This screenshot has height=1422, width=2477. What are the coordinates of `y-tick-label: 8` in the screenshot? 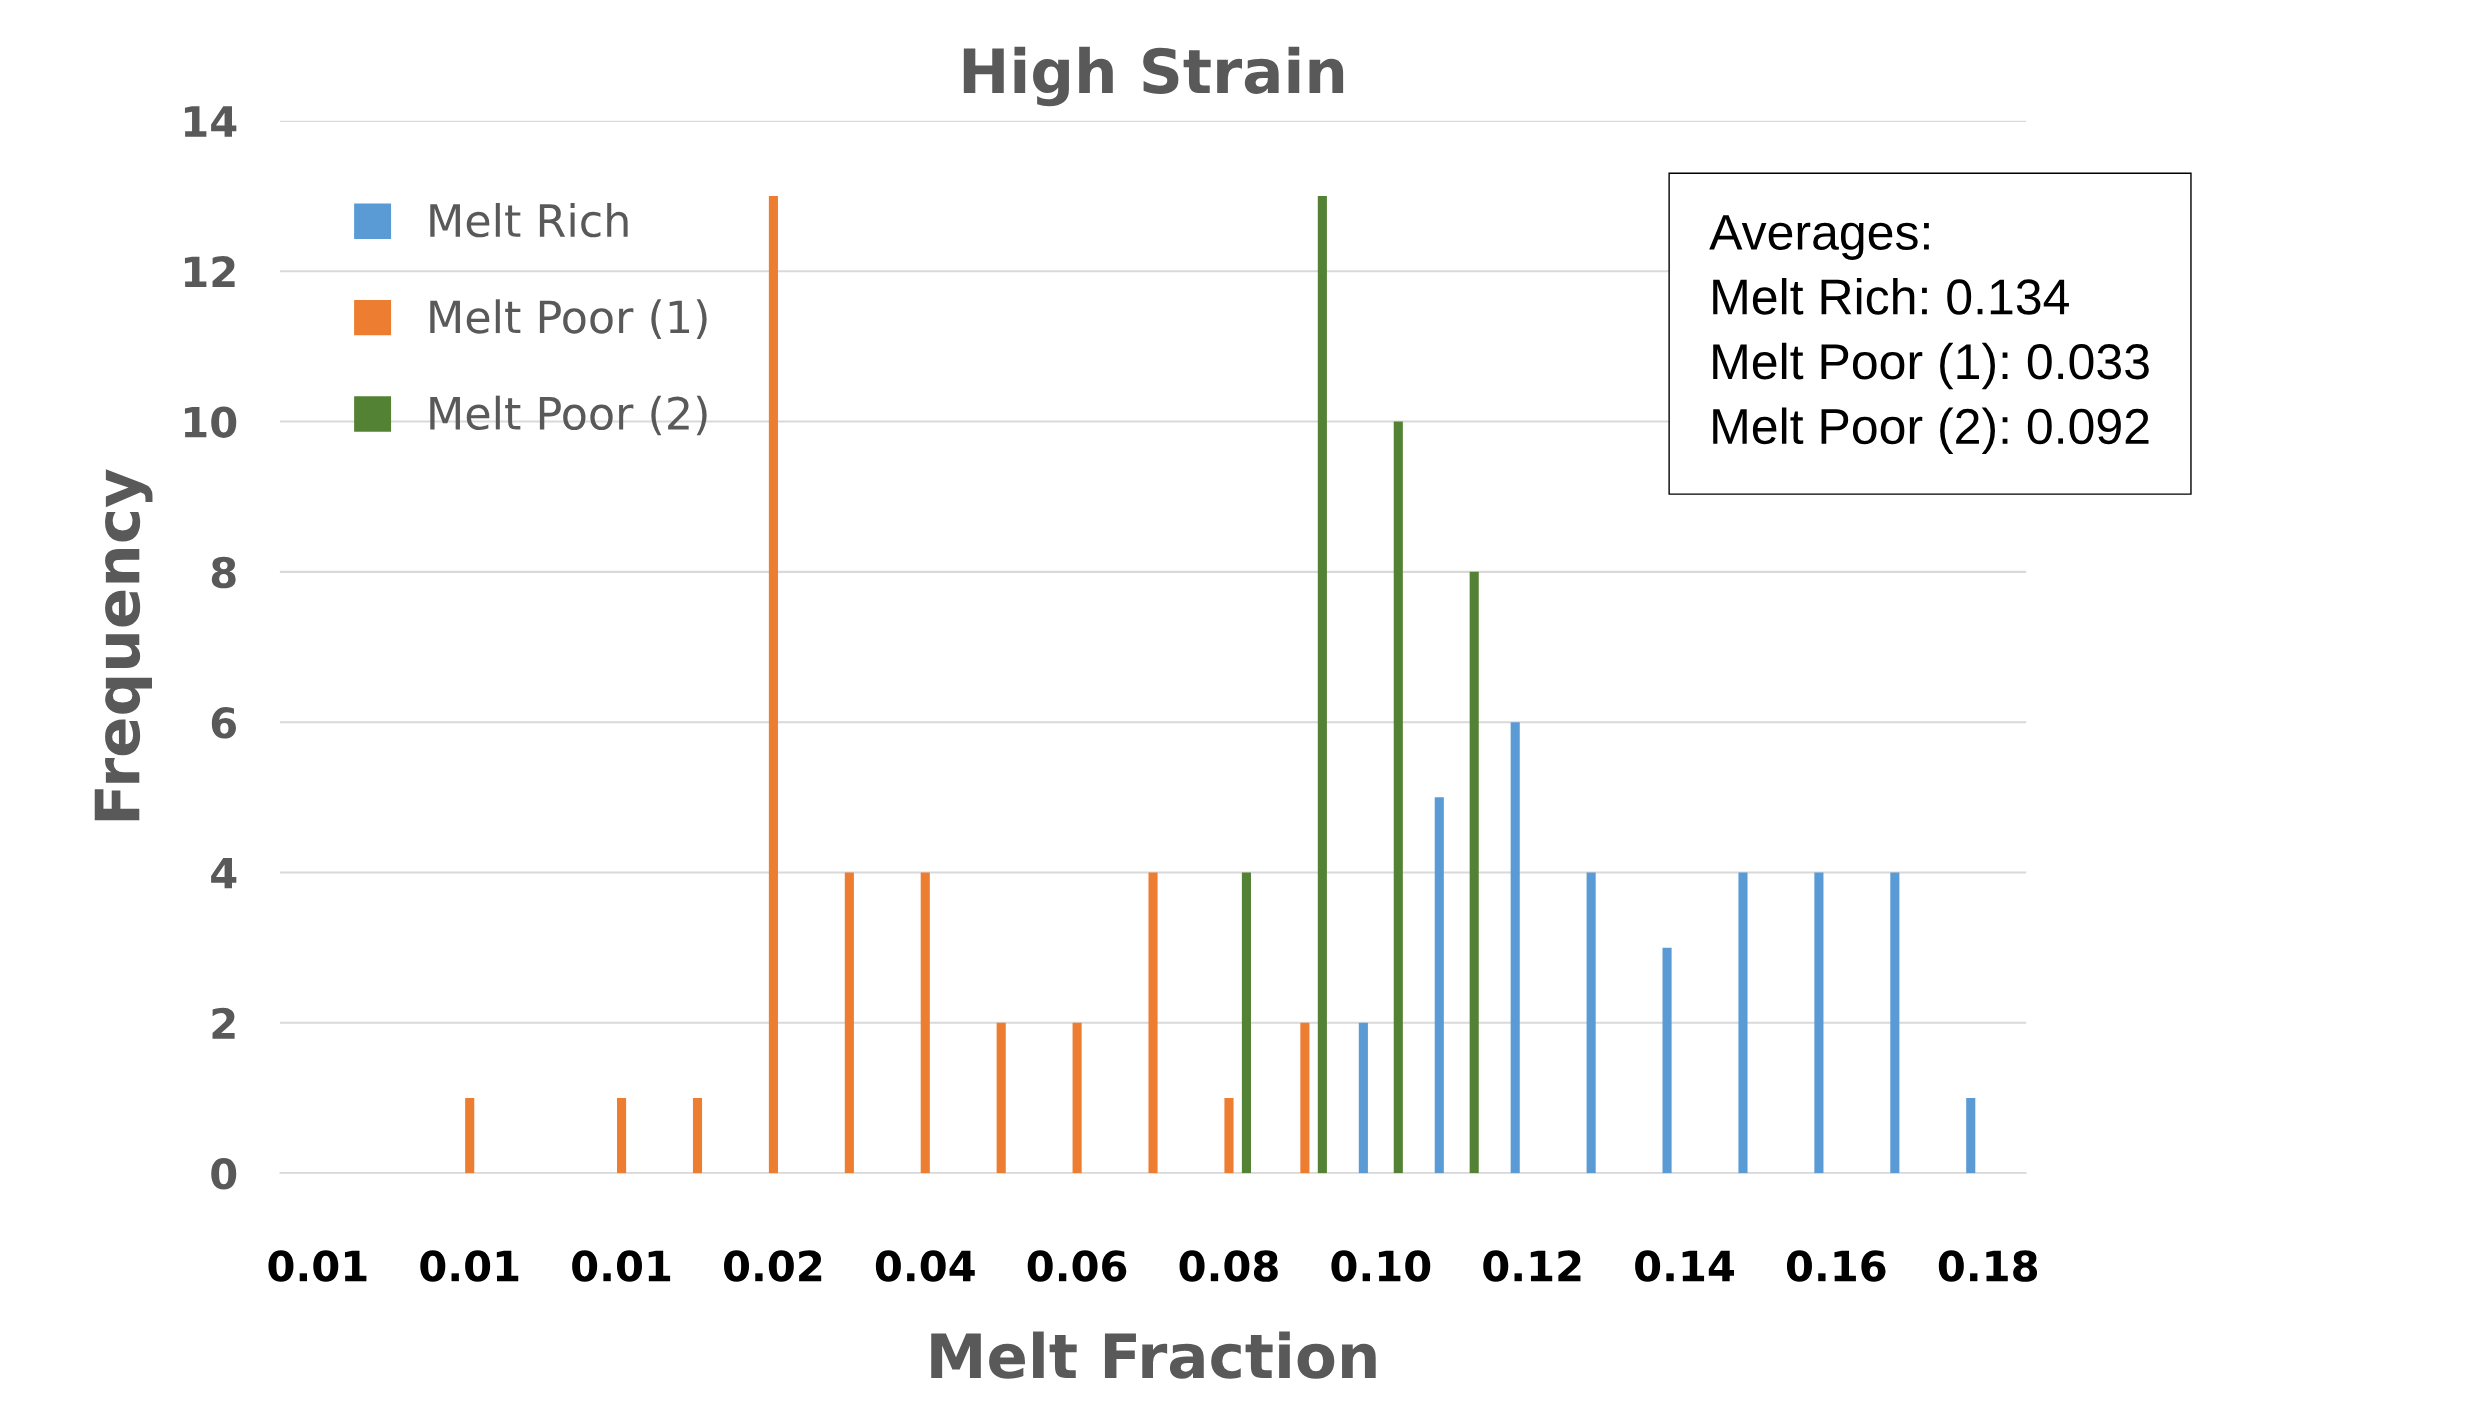 It's located at (223, 572).